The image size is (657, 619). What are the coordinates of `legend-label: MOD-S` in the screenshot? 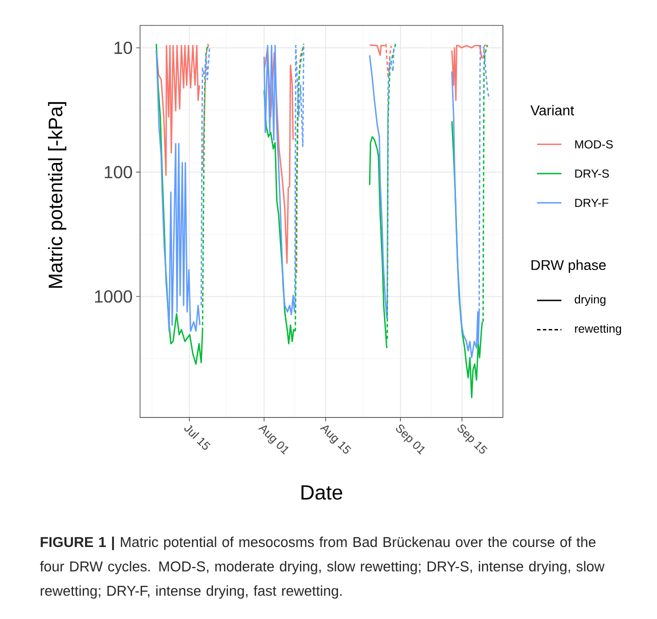 It's located at (594, 144).